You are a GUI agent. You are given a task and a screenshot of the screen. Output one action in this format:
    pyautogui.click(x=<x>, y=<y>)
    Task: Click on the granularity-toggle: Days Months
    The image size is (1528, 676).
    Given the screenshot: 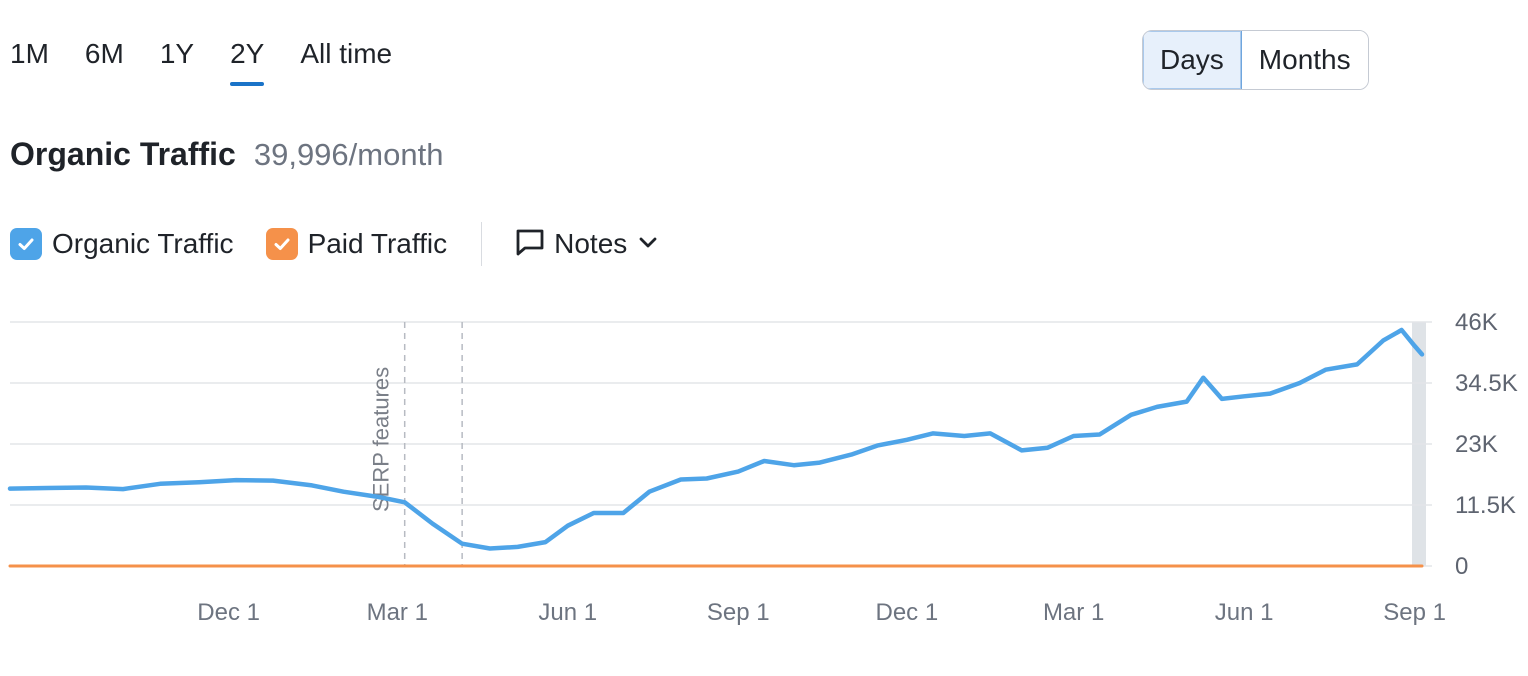 What is the action you would take?
    pyautogui.click(x=1255, y=60)
    